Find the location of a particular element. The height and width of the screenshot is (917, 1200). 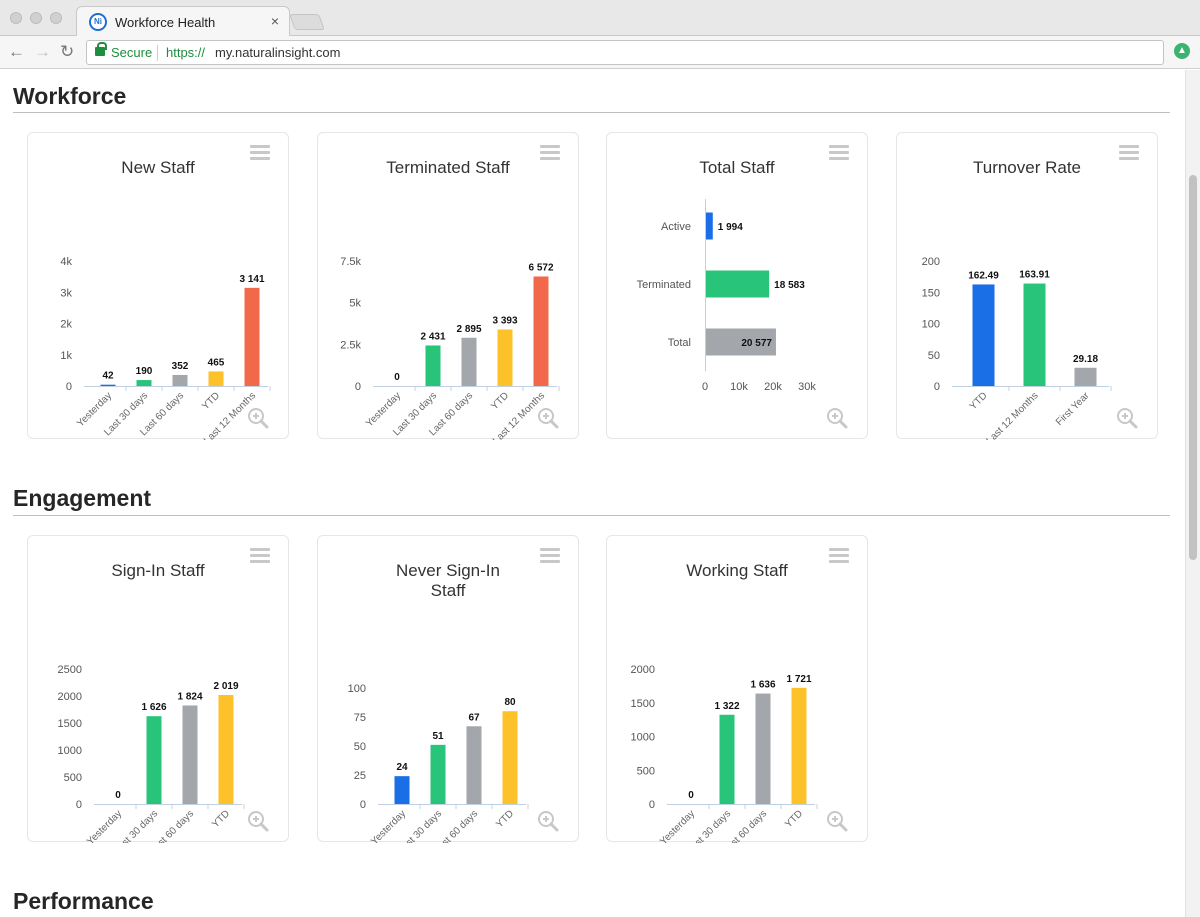

bar-value-label: 1 721 is located at coordinates (798, 679).